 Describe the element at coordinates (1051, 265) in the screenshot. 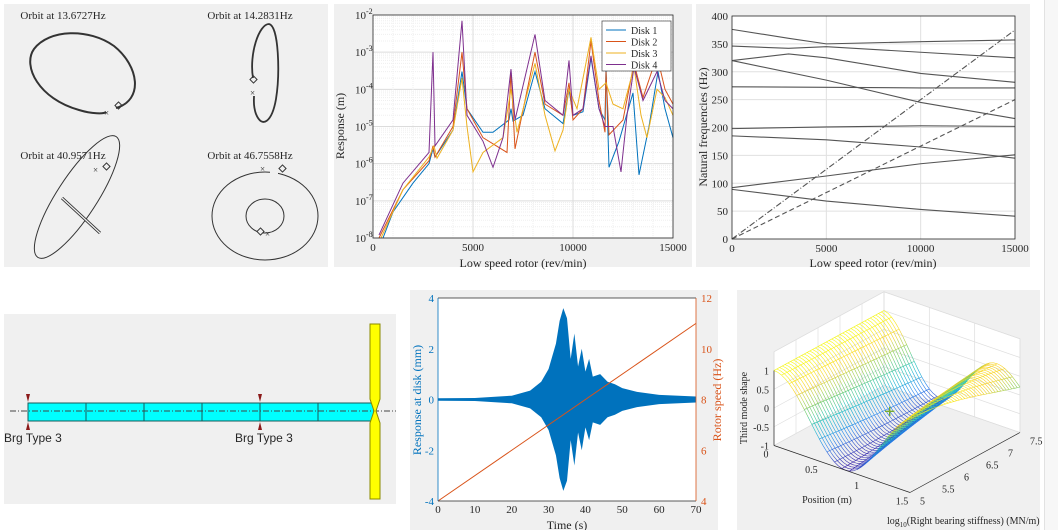

I see `scrollbar` at that location.